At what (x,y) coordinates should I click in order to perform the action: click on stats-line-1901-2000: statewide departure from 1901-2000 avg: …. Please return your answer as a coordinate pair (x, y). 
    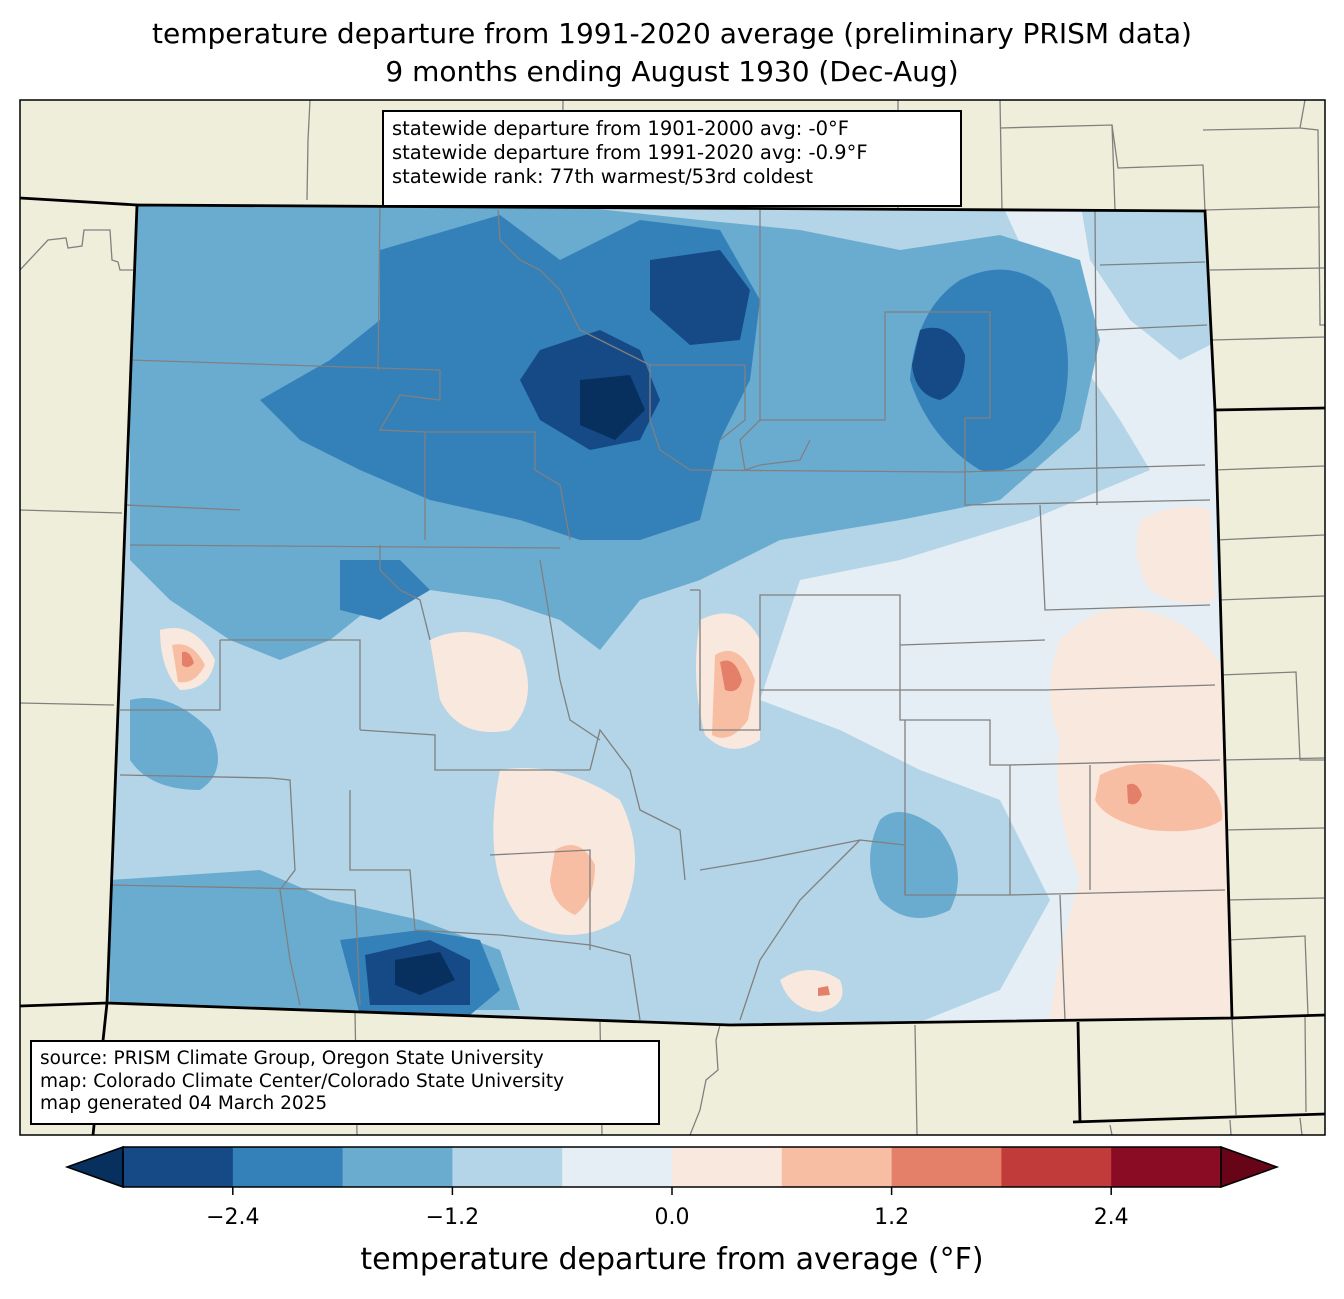
    Looking at the image, I should click on (620, 128).